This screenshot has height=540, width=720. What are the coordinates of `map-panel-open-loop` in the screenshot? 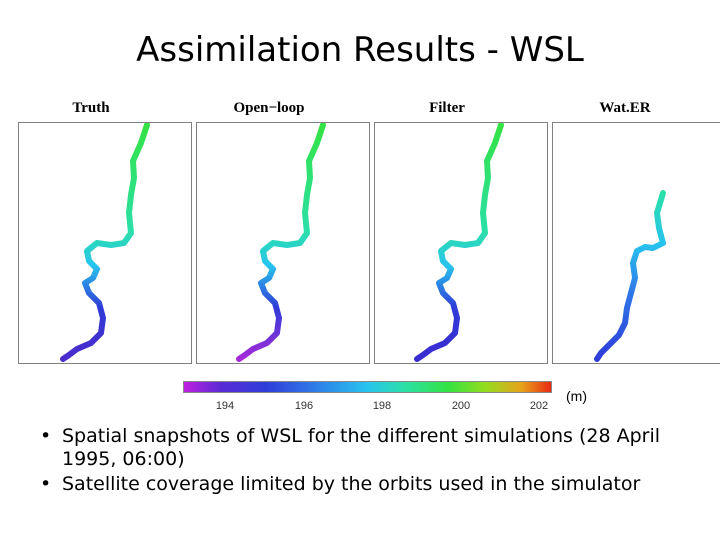 It's located at (283, 243).